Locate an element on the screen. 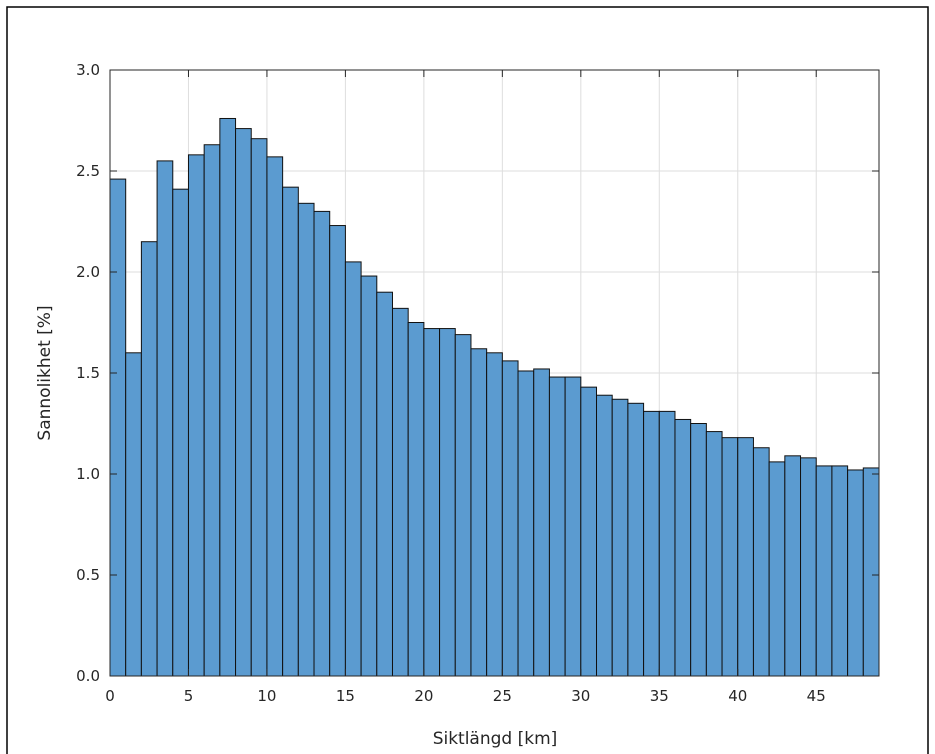 This screenshot has width=935, height=754. y-tick-label: 3.0 is located at coordinates (88, 70).